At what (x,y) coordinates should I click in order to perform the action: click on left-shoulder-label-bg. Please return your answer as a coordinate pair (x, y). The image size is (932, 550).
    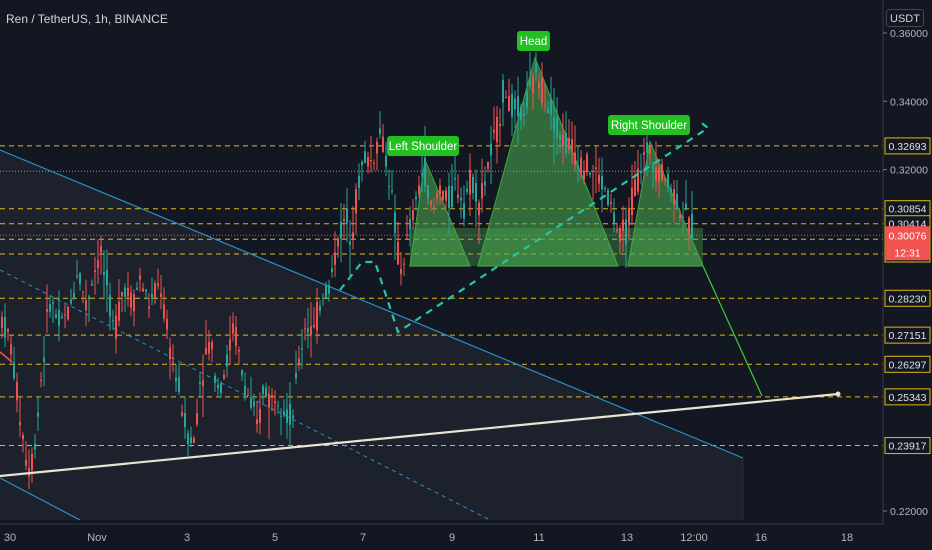
    Looking at the image, I should click on (423, 146).